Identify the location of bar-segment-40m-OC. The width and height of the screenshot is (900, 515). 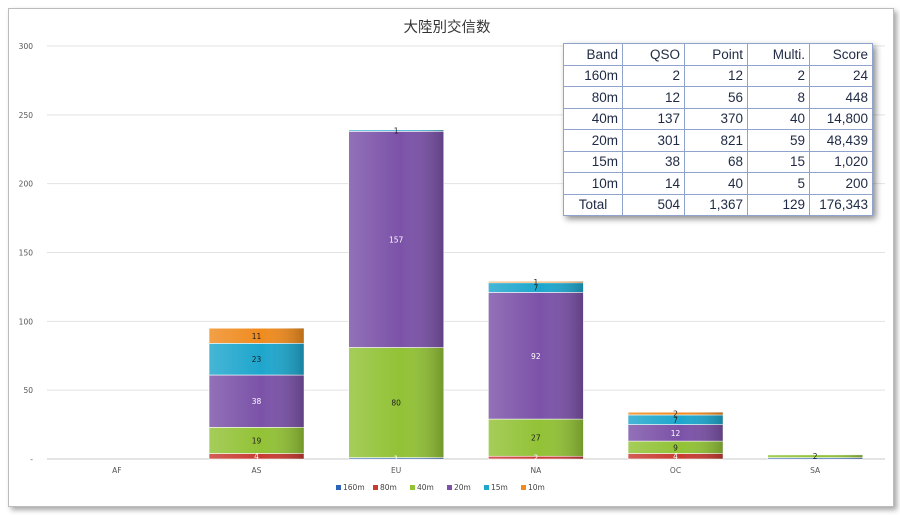
(675, 447).